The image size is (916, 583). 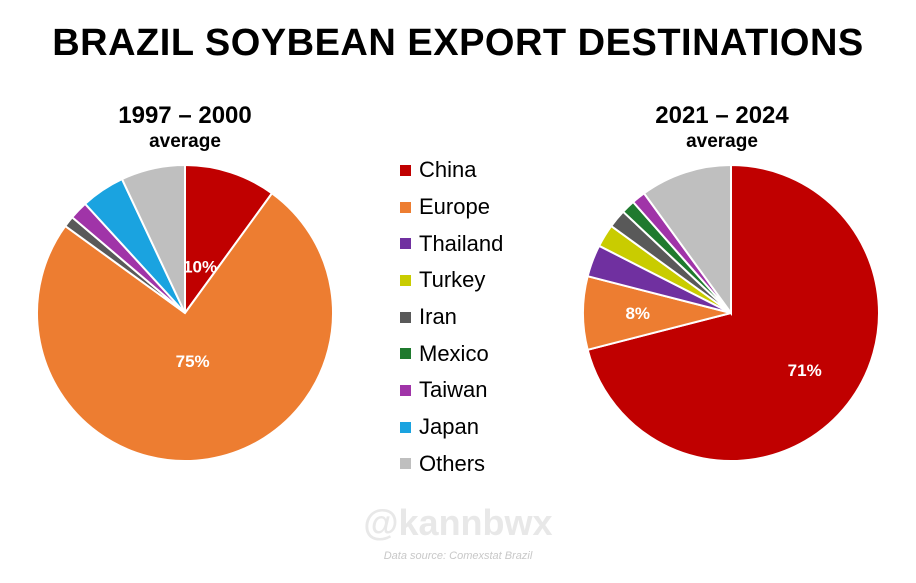 I want to click on legend-item-taiwan: Taiwan, so click(x=451, y=390).